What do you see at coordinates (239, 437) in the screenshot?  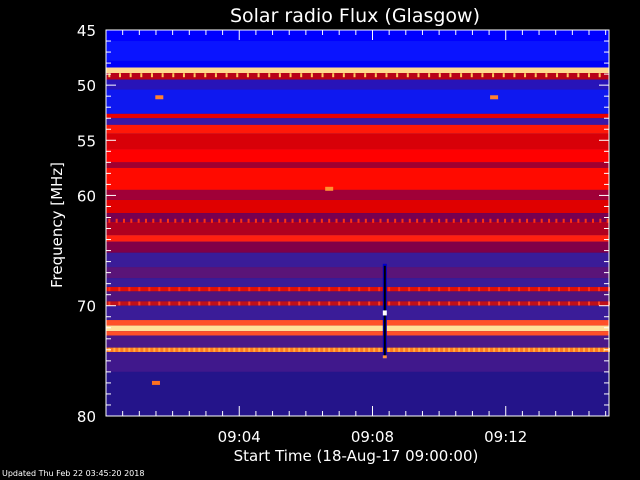 I see `x-tick-label: 09:04` at bounding box center [239, 437].